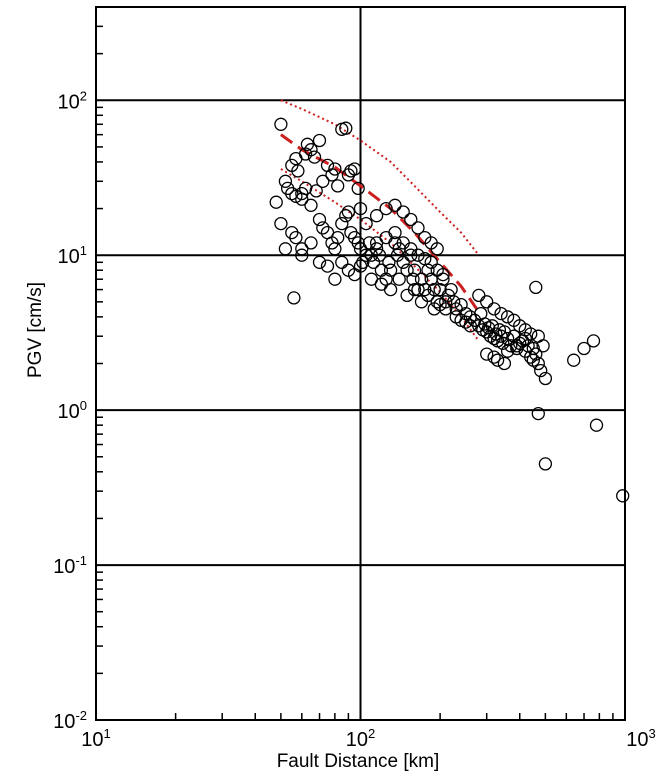  What do you see at coordinates (640, 738) in the screenshot?
I see `x-tick-label-2: 10³` at bounding box center [640, 738].